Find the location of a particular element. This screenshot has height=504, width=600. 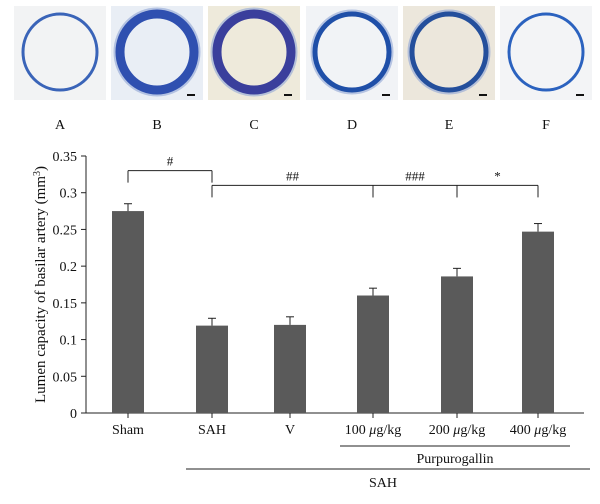

histology-panel-a is located at coordinates (60, 53).